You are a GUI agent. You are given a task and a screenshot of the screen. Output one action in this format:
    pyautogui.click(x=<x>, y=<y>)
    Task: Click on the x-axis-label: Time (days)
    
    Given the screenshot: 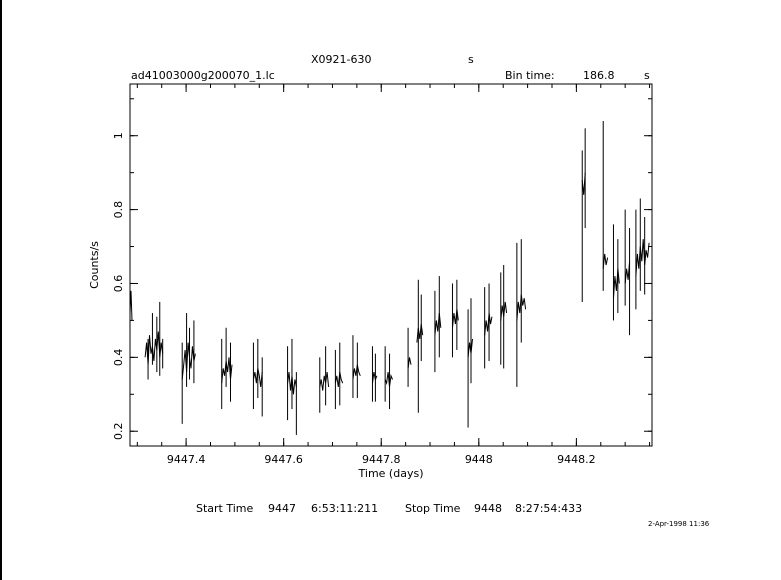 What is the action you would take?
    pyautogui.click(x=391, y=473)
    